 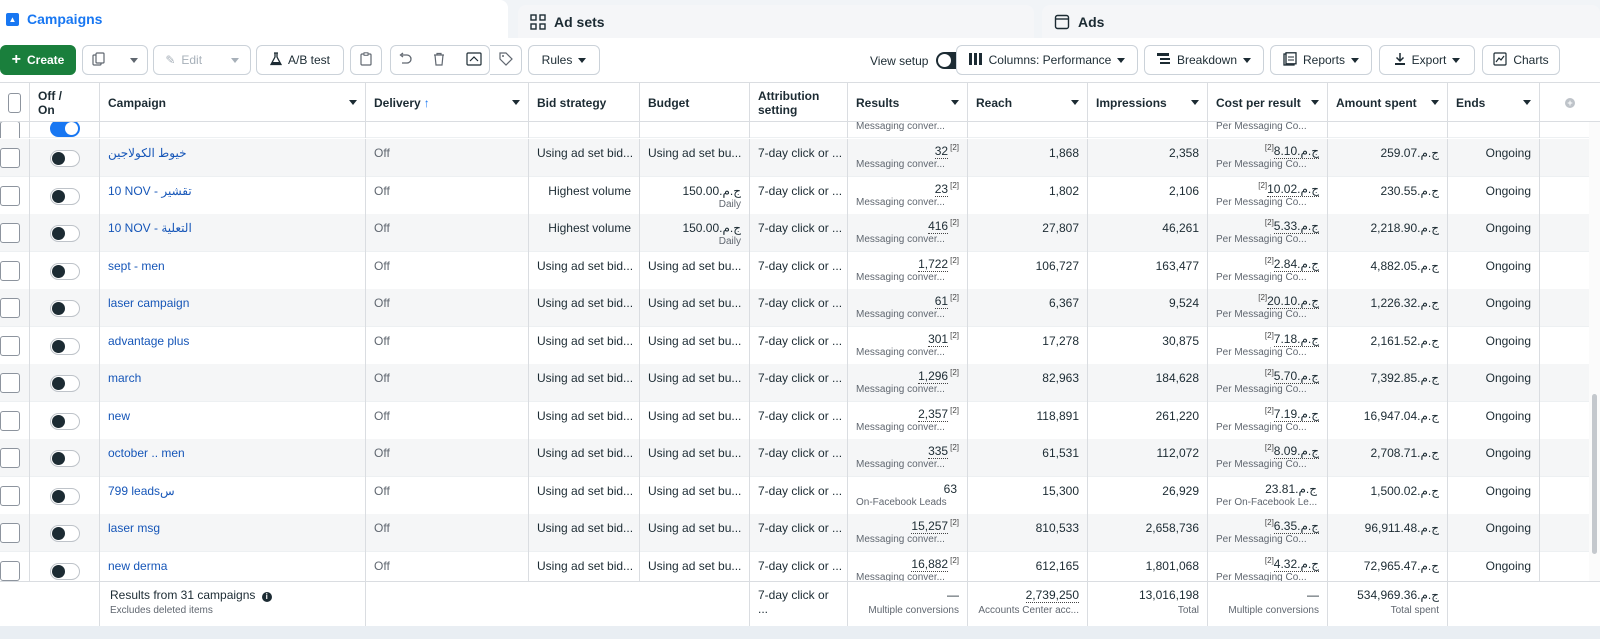 What do you see at coordinates (1521, 60) in the screenshot?
I see `charts-button: Charts` at bounding box center [1521, 60].